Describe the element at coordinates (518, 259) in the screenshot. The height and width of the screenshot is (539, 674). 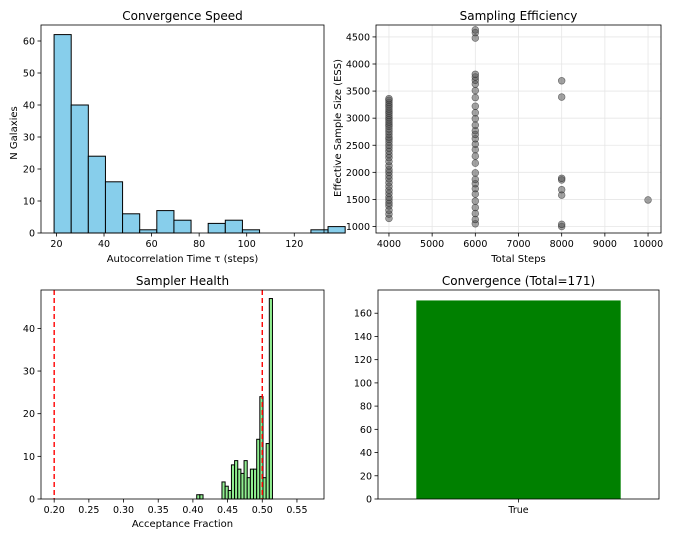
I see `x-axis-label: Total Steps` at that location.